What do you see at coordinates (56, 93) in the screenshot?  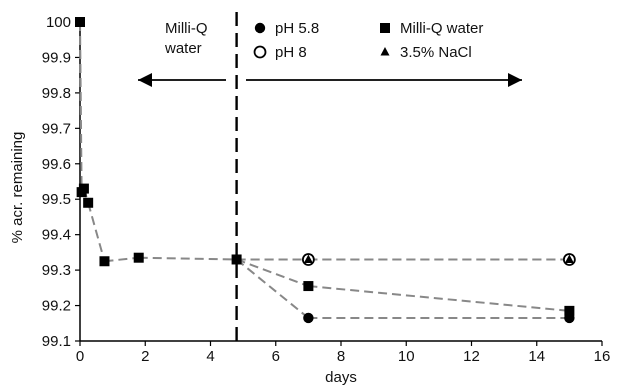 I see `y-tick-label: 99.8` at bounding box center [56, 93].